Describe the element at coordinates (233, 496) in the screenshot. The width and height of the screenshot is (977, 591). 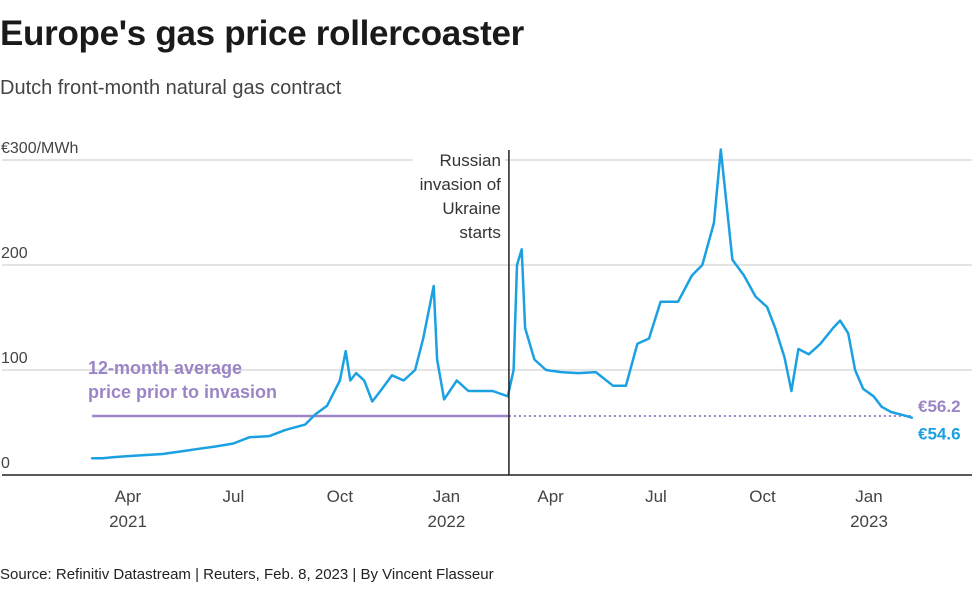
I see `x-tick-label-1: Jul` at that location.